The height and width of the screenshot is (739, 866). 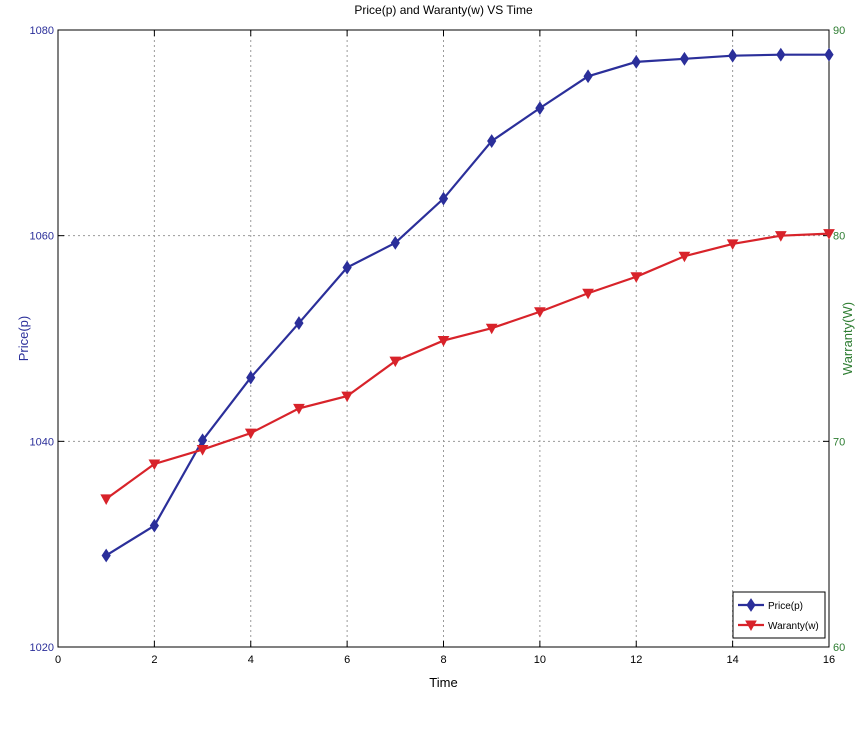 What do you see at coordinates (847, 338) in the screenshot?
I see `y-axis-label-right: Warranty(W)` at bounding box center [847, 338].